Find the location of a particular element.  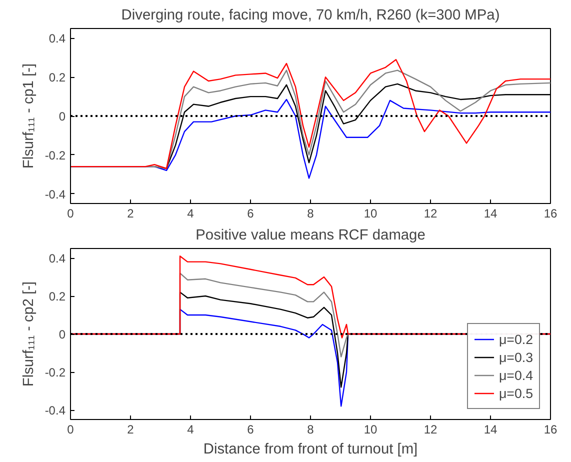

legend-label: μ=0.5 is located at coordinates (516, 393).